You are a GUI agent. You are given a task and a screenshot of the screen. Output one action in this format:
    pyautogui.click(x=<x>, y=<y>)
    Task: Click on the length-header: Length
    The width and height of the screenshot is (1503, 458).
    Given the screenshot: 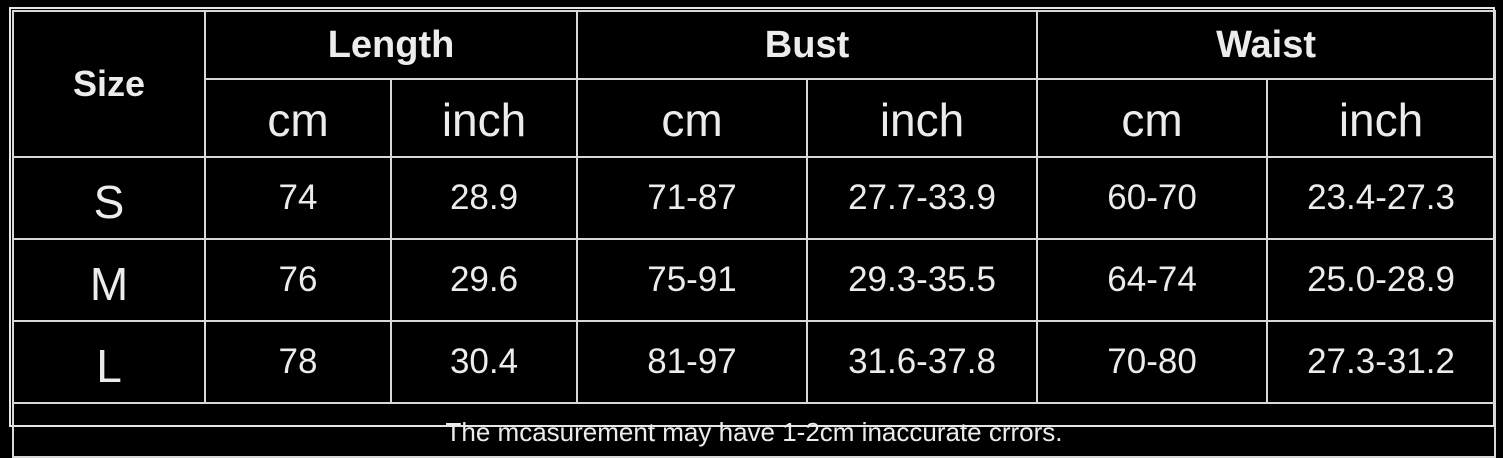 What is the action you would take?
    pyautogui.click(x=391, y=45)
    